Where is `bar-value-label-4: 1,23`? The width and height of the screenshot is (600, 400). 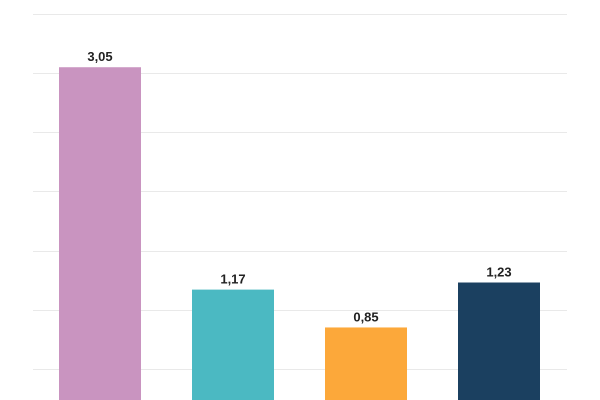
bar-value-label-4: 1,23 is located at coordinates (498, 272).